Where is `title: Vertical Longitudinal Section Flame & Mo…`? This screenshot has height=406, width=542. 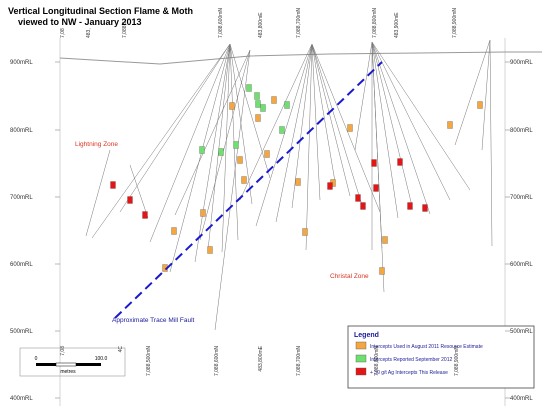 title: Vertical Longitudinal Section Flame & Mo… is located at coordinates (100, 11).